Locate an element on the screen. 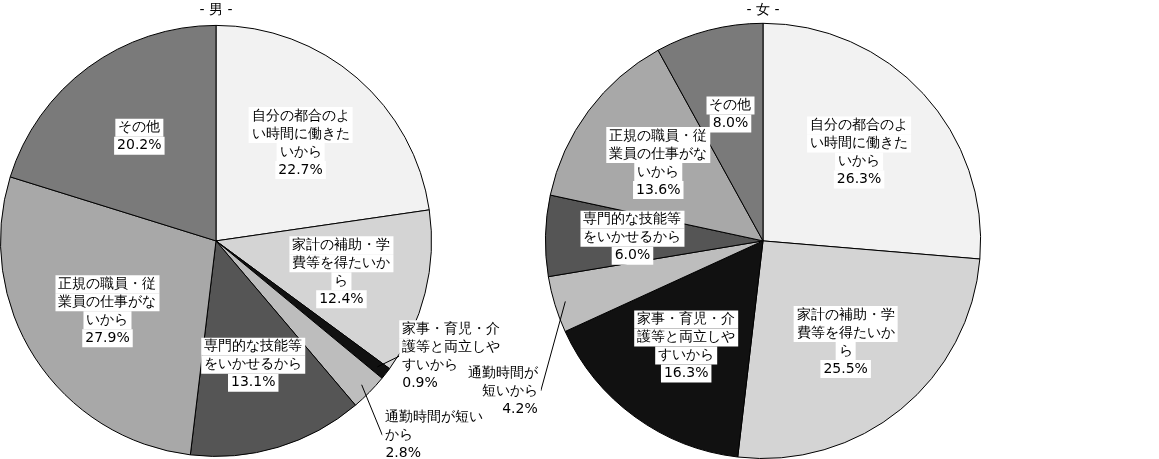  data-label: 13.1% is located at coordinates (253, 381).